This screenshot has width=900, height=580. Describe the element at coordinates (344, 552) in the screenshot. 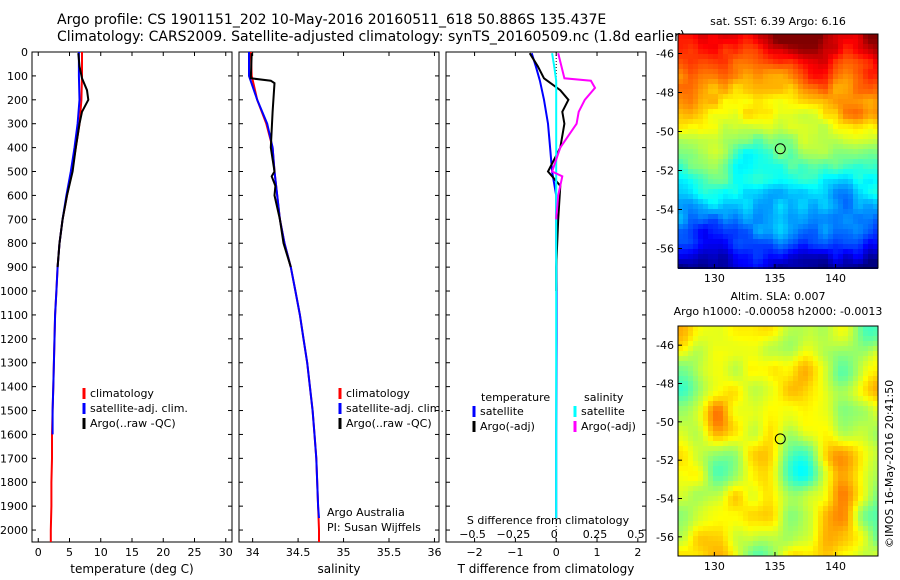

I see `x-tick-label: 35` at that location.